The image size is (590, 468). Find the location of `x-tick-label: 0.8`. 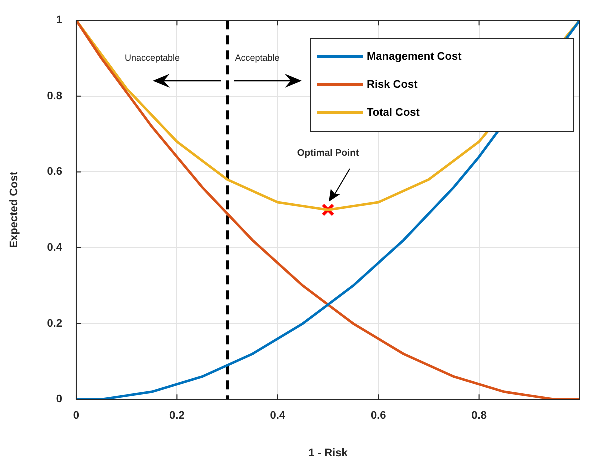

x-tick-label: 0.8 is located at coordinates (479, 416).